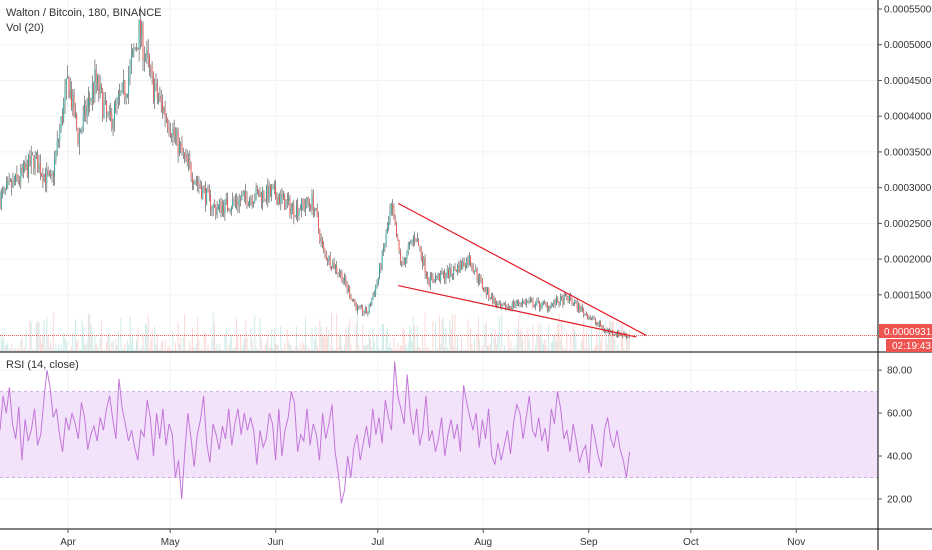 Image resolution: width=932 pixels, height=550 pixels. I want to click on volume-indicator-label: Vol (20), so click(25, 28).